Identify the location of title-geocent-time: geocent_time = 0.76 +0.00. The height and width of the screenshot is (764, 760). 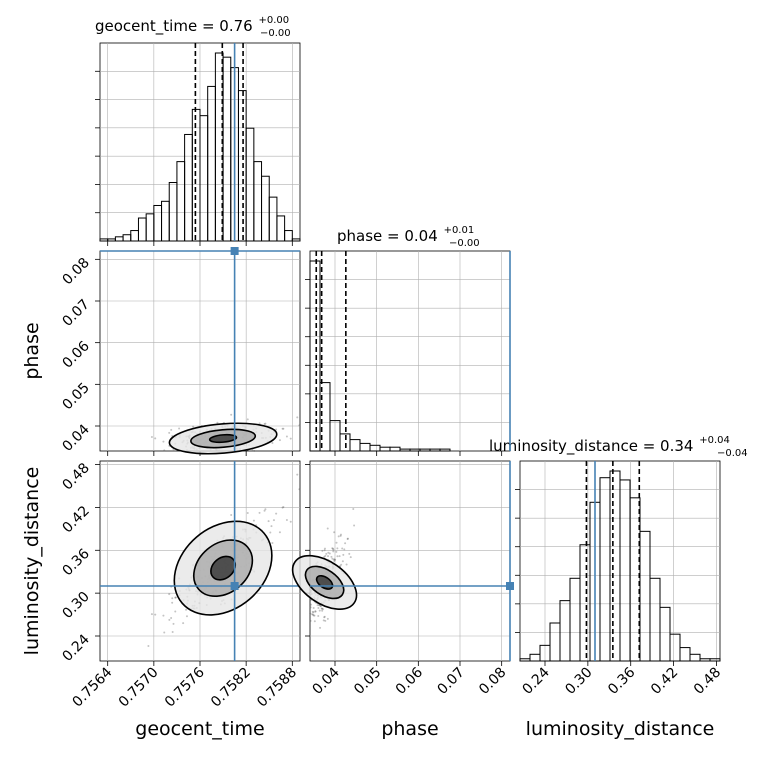
(192, 25).